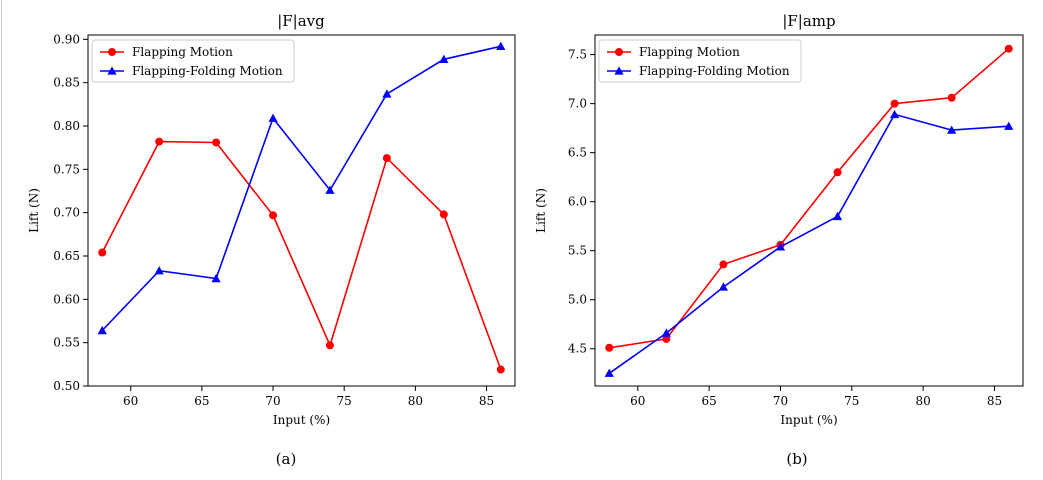 The image size is (1043, 480). I want to click on page-left-border, so click(1, 240).